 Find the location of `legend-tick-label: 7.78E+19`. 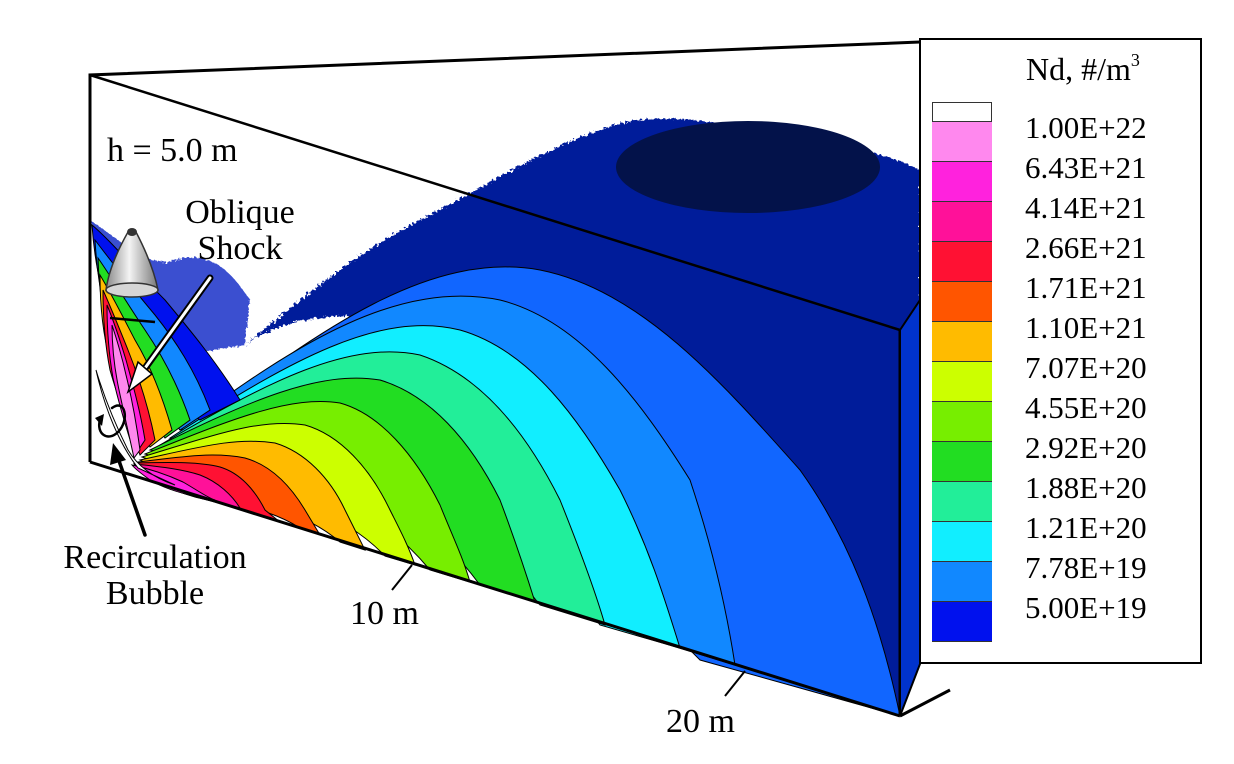

legend-tick-label: 7.78E+19 is located at coordinates (1086, 567).